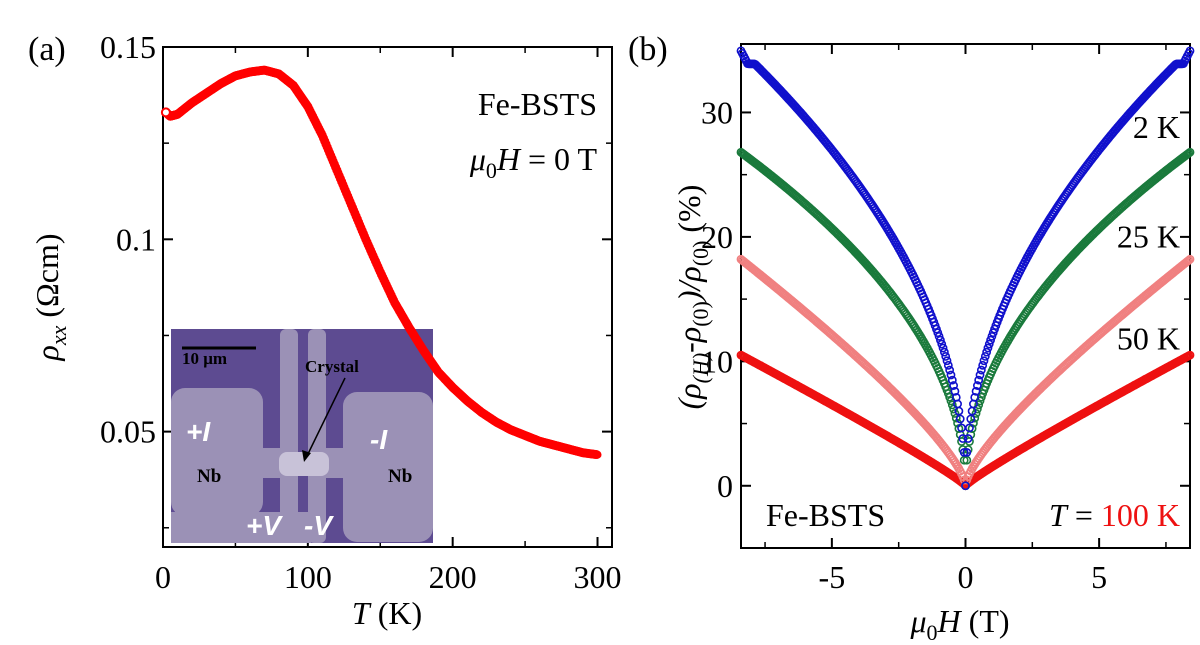  I want to click on a-y-tick-label: 0.1, so click(136, 239).